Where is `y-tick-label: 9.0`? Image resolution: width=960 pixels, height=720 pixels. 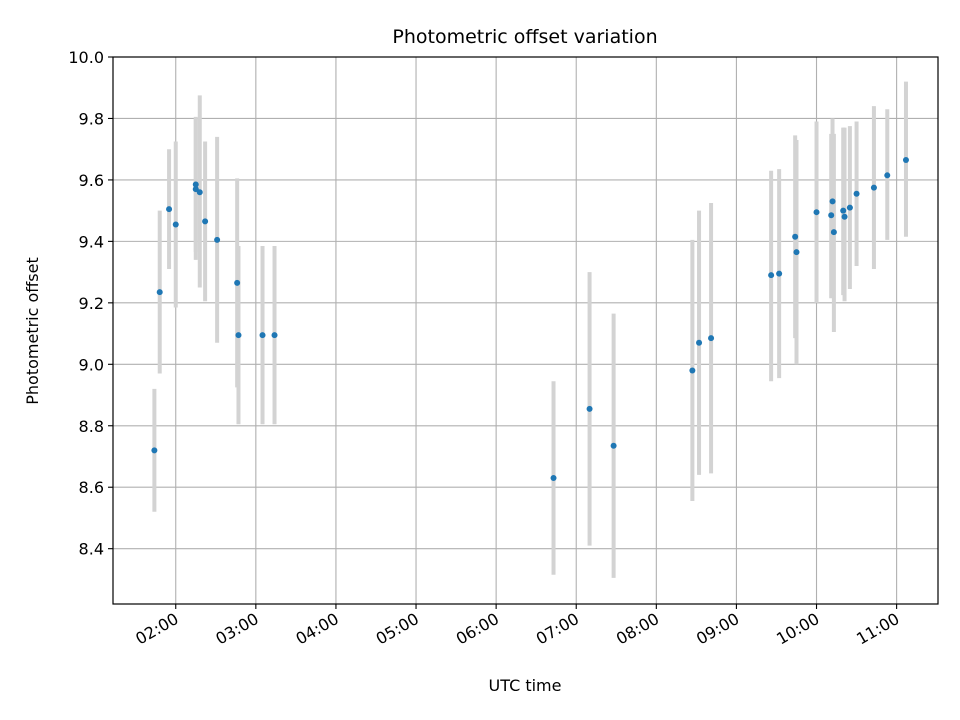 y-tick-label: 9.0 is located at coordinates (91, 364).